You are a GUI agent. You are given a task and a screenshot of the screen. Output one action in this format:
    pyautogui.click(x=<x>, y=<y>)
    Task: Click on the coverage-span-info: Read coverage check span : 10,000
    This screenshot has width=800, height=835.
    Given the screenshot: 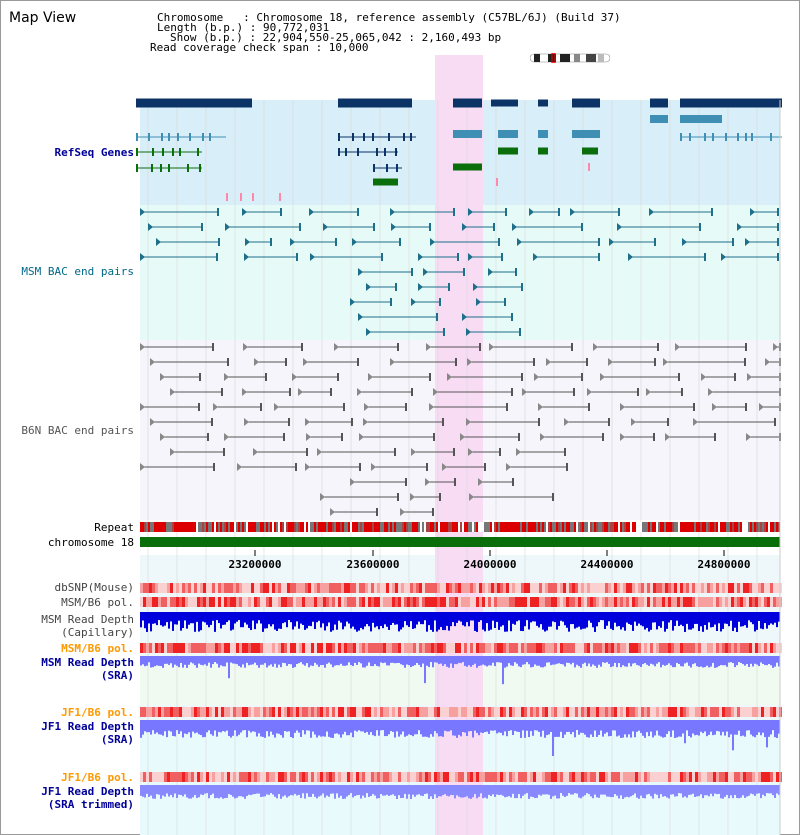 What is the action you would take?
    pyautogui.click(x=259, y=47)
    